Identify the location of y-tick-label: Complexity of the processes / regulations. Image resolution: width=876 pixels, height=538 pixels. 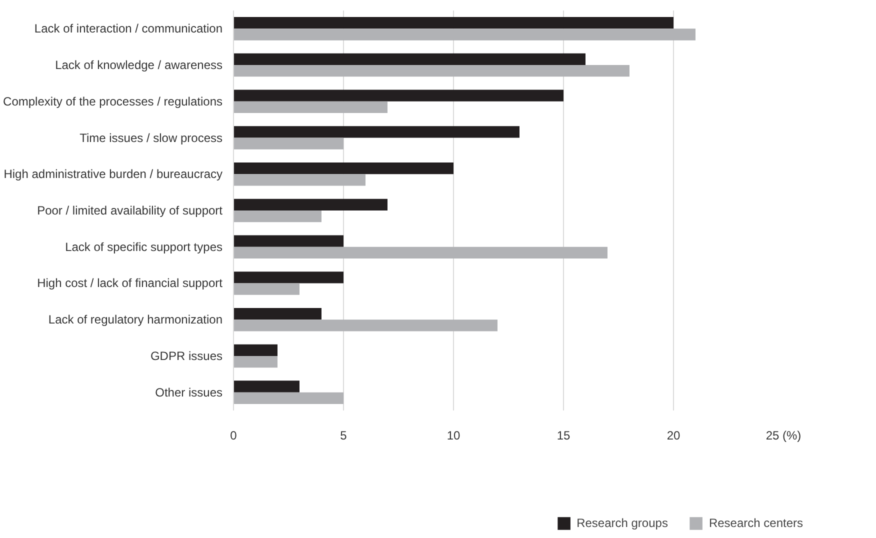
(113, 101).